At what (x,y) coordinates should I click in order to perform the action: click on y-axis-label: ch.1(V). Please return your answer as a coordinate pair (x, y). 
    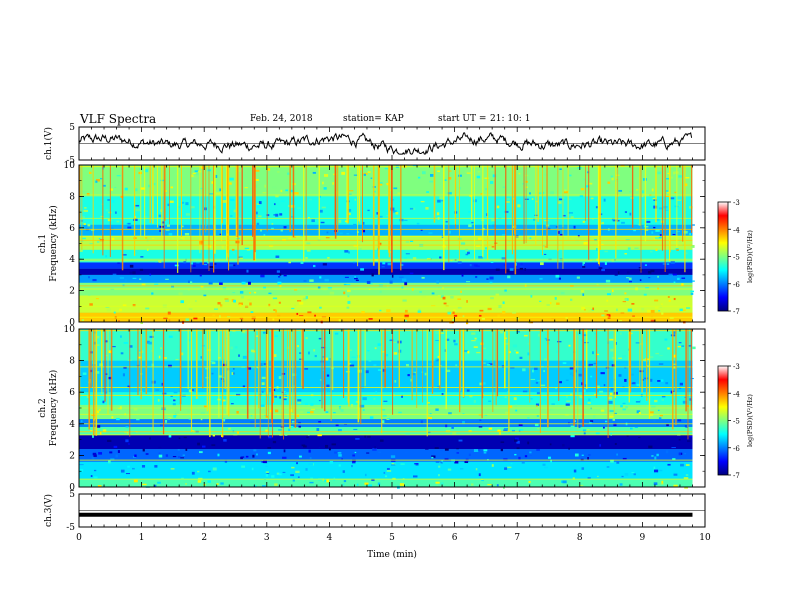
    Looking at the image, I should click on (48, 143).